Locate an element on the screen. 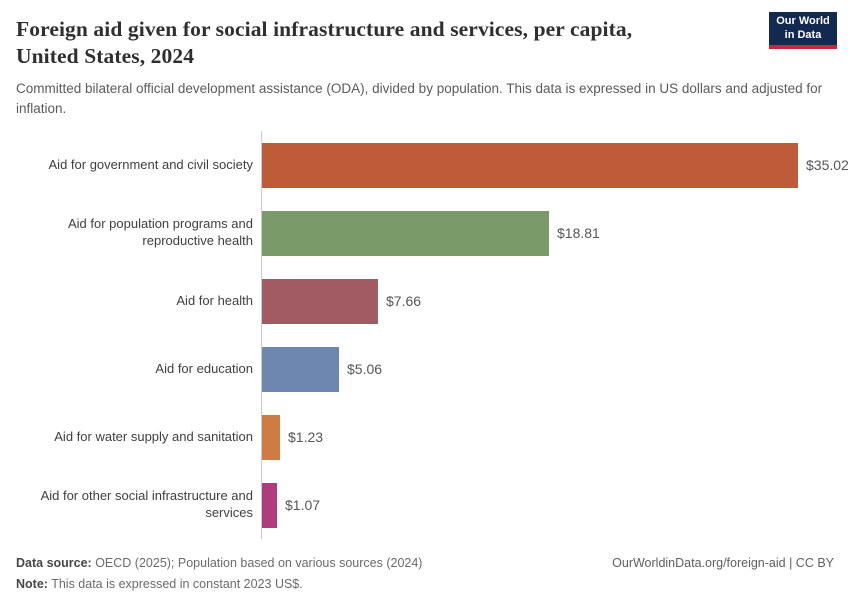 The height and width of the screenshot is (600, 850). bar-government-and-civil-society is located at coordinates (529, 165).